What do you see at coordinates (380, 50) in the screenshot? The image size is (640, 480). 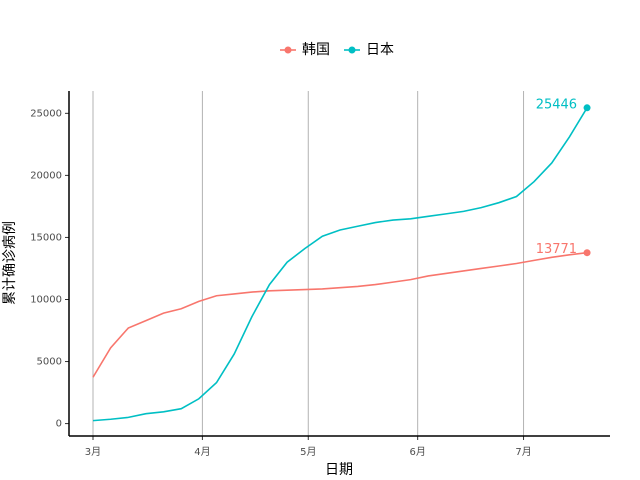 I see `legend-label: 日本` at bounding box center [380, 50].